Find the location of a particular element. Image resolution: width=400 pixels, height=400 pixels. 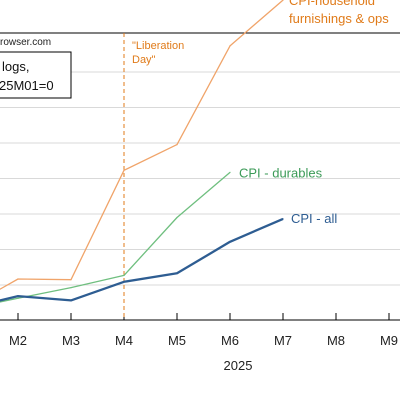

x-tick-label-M2: M2 is located at coordinates (18, 340).